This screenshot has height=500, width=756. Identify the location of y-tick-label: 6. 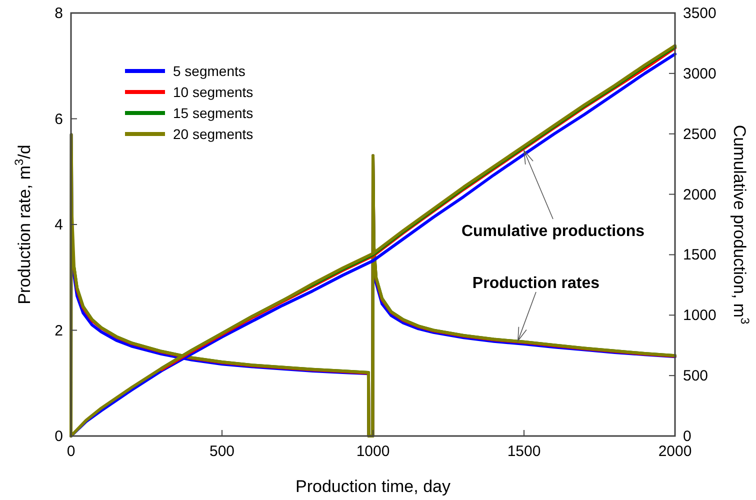
(58, 119).